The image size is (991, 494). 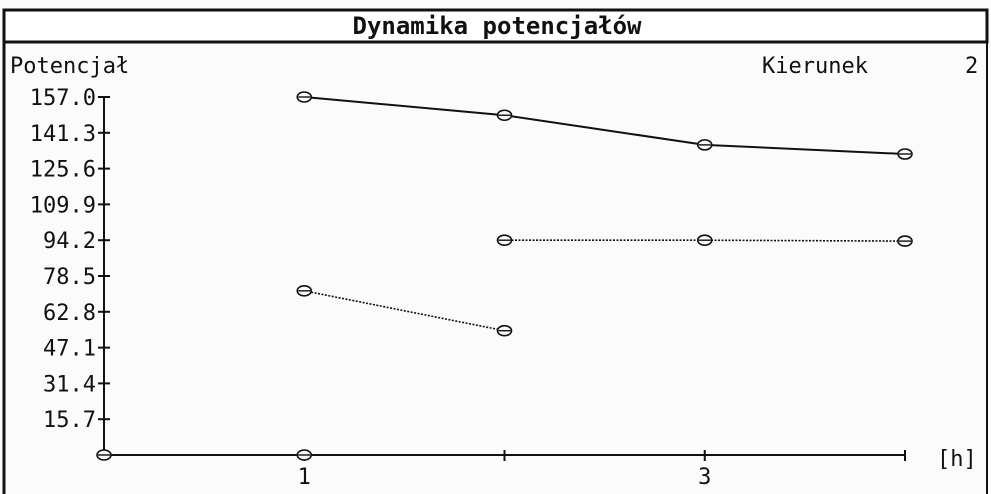 I want to click on y-tick-label: 15.7, so click(x=69, y=420).